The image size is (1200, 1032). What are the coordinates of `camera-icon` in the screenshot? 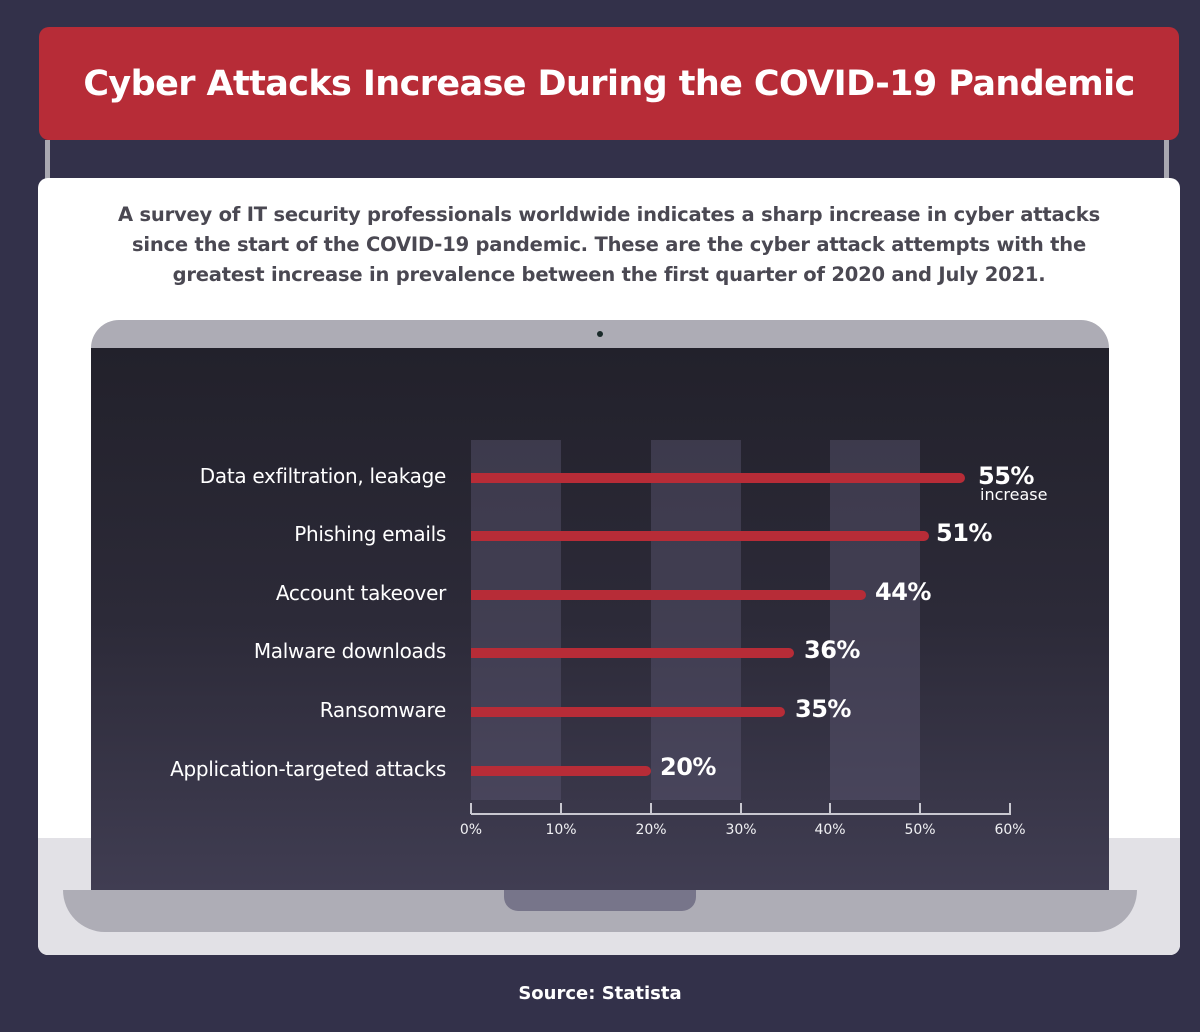 It's located at (600, 334).